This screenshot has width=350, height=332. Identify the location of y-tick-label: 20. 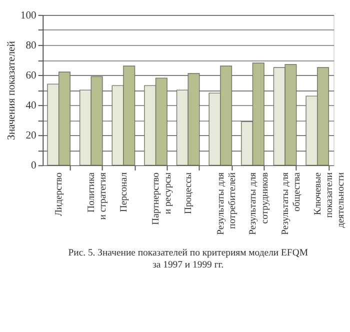
(31, 136).